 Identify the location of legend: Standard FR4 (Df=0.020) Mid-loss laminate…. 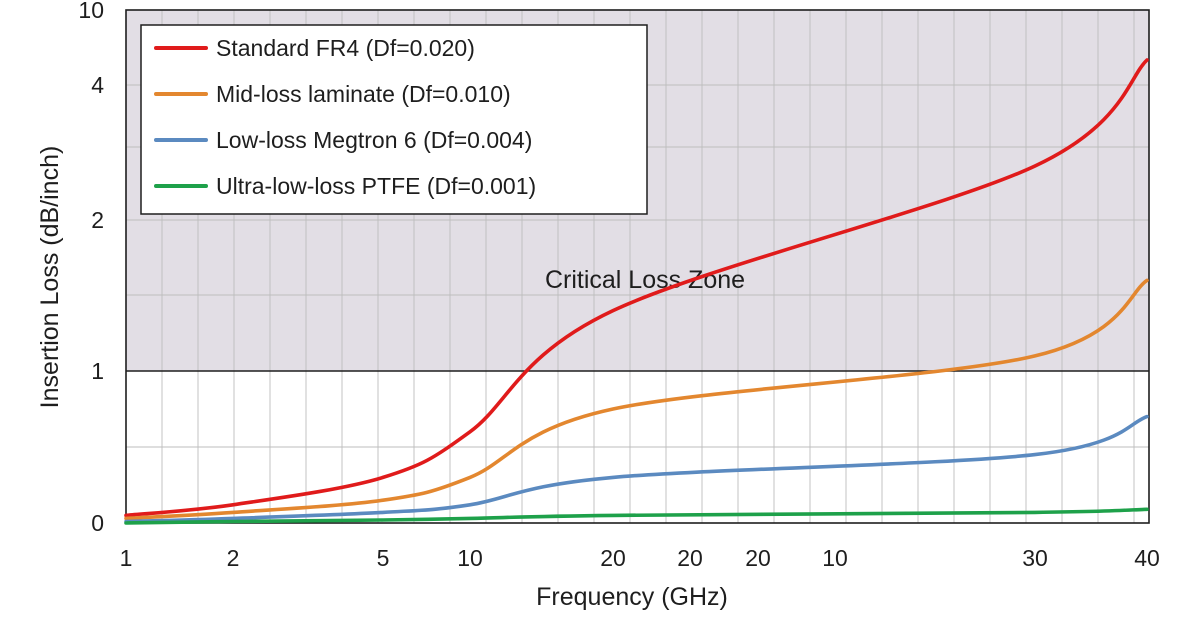
(394, 119).